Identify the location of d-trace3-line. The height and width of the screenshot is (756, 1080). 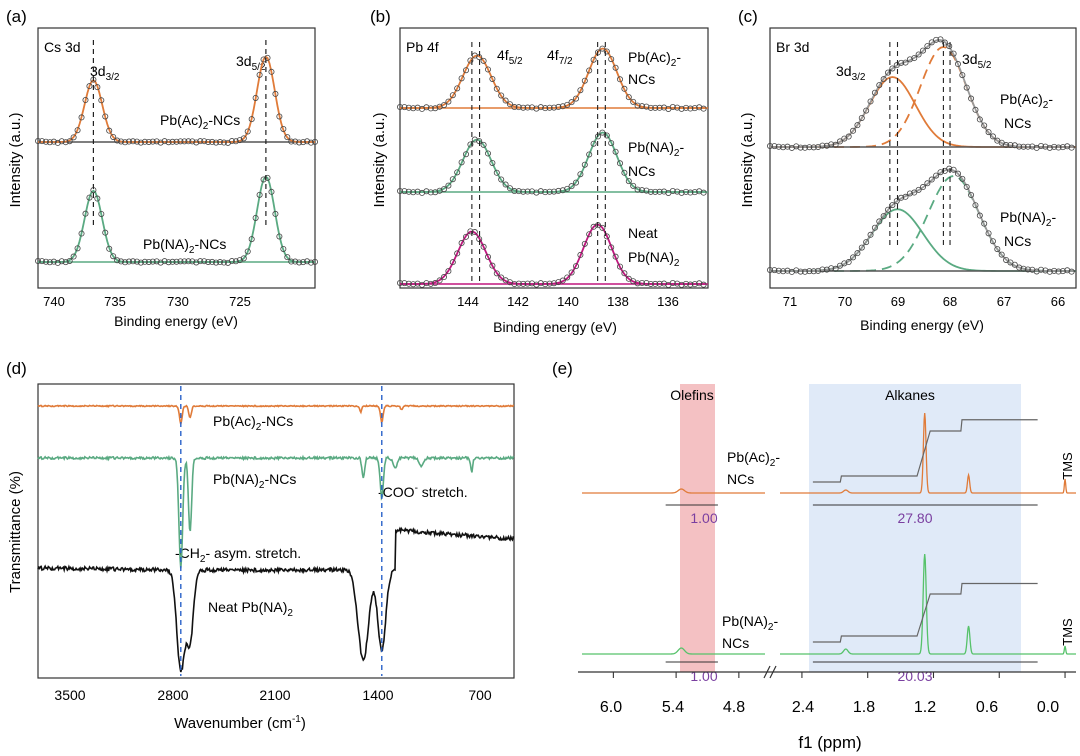
(276, 599).